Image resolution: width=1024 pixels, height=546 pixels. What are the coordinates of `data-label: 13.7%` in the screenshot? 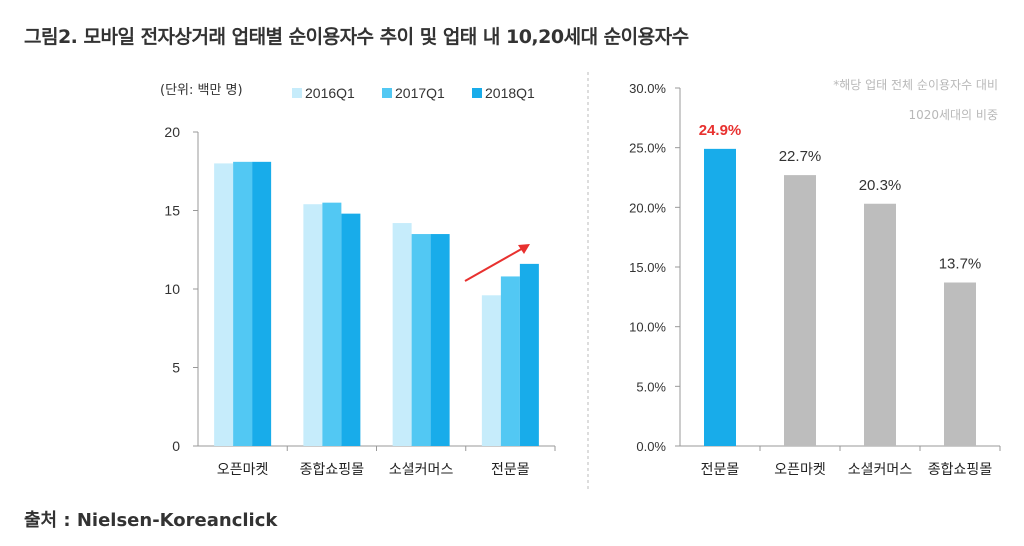 It's located at (960, 264).